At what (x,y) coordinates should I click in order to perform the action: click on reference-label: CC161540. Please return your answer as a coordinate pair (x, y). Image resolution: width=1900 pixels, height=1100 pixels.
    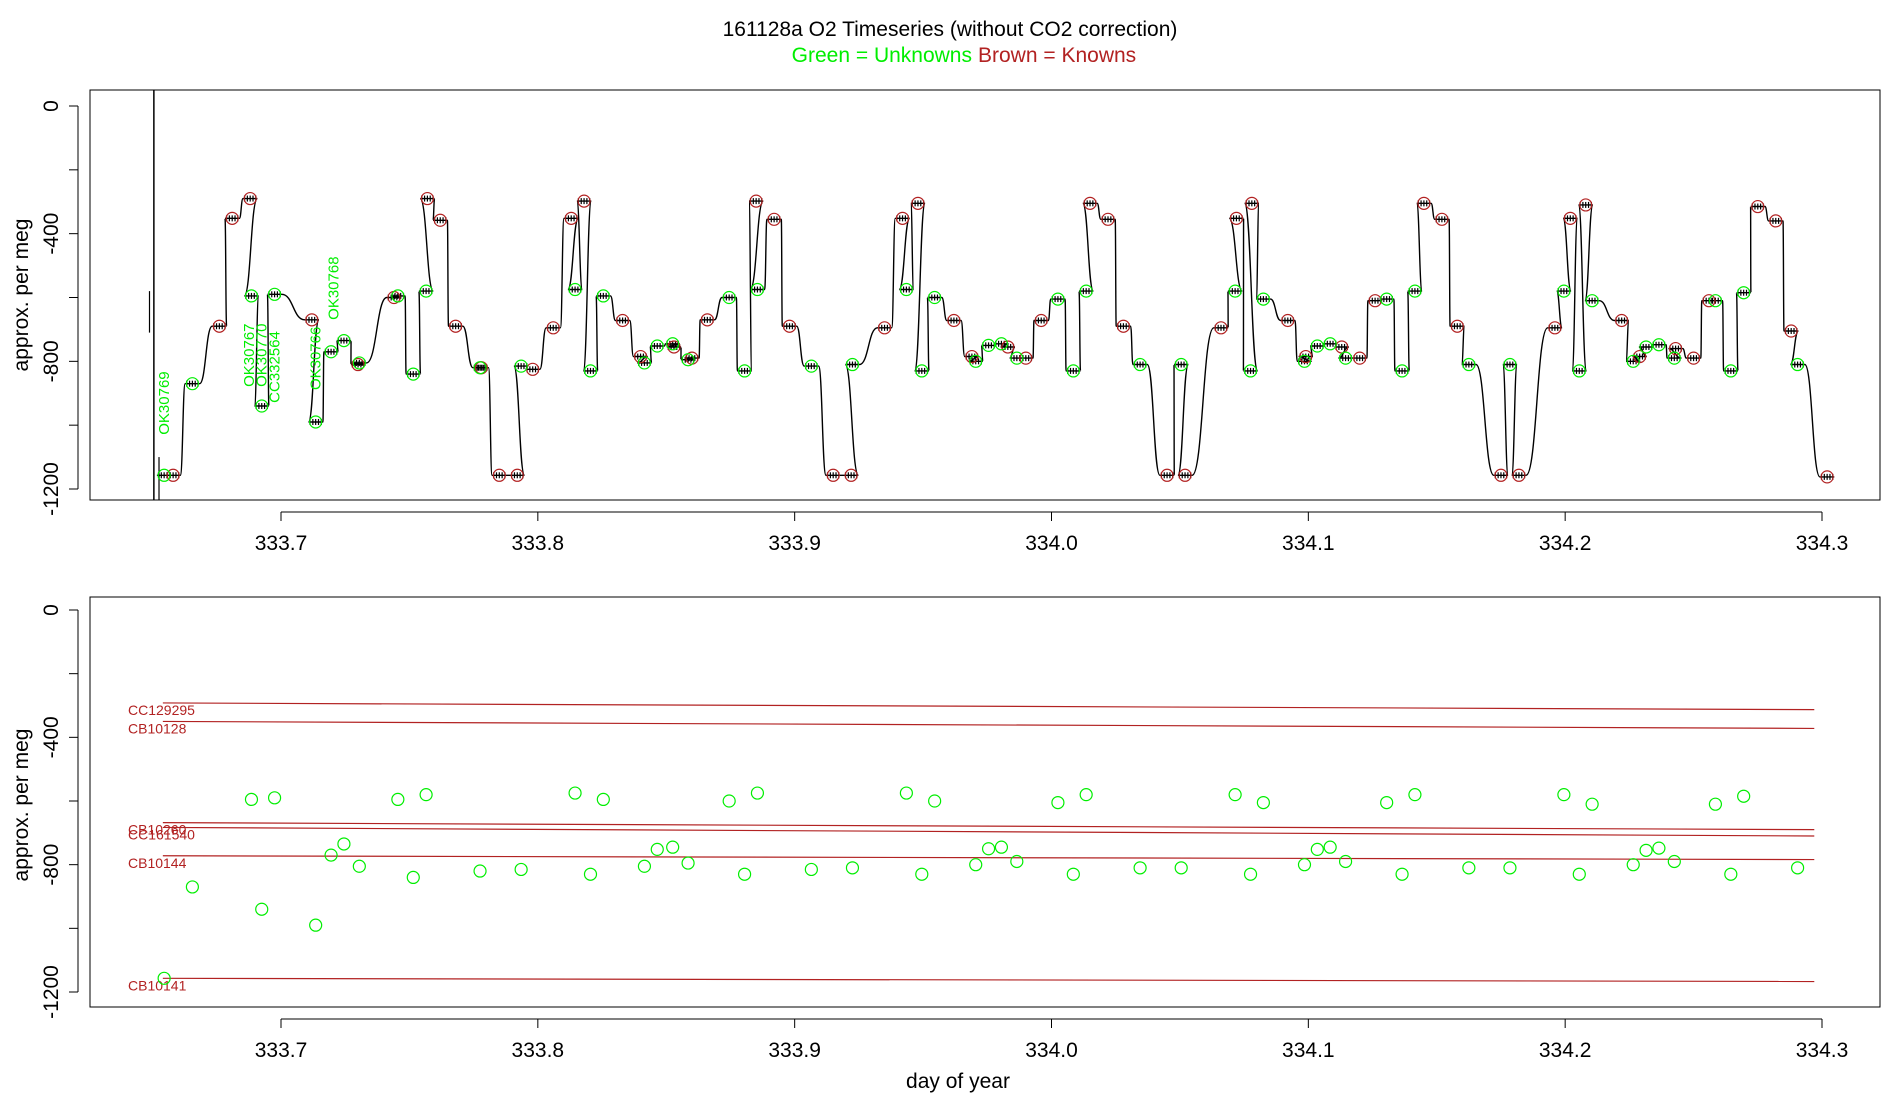
    Looking at the image, I should click on (161, 834).